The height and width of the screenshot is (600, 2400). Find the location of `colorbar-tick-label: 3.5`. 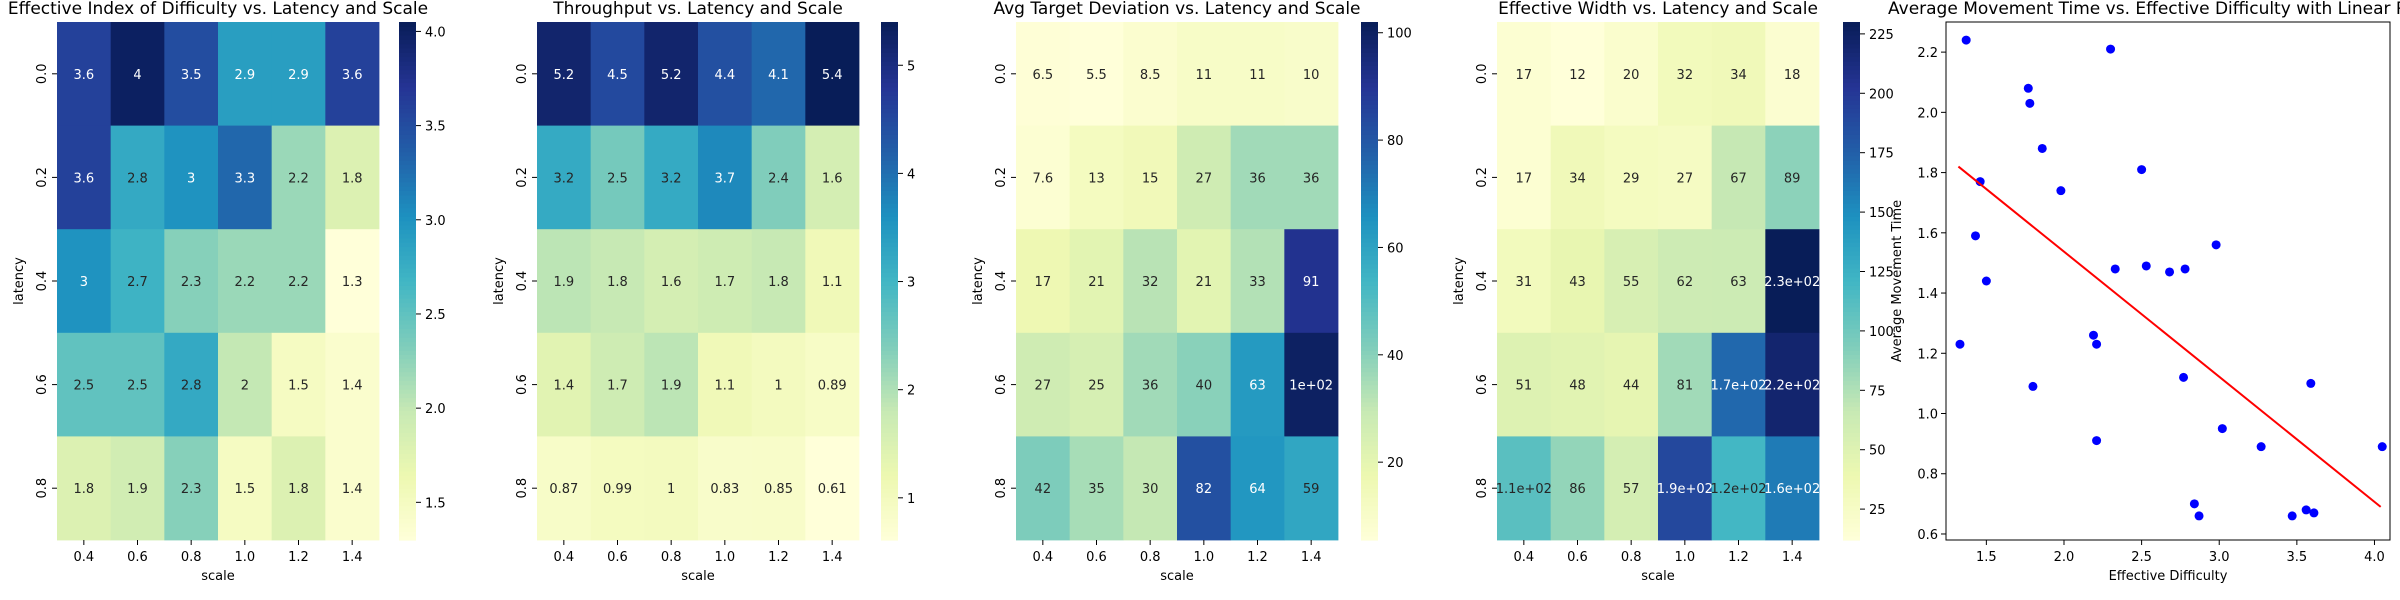

colorbar-tick-label: 3.5 is located at coordinates (435, 127).